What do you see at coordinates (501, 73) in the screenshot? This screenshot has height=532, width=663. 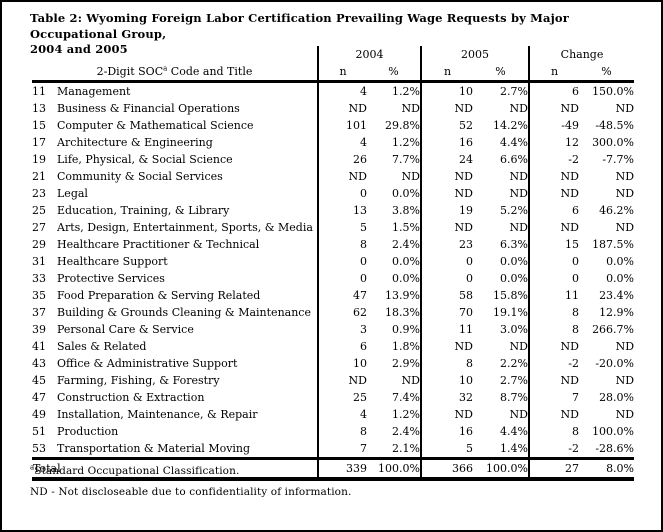 I see `header-2005-pct: %` at bounding box center [501, 73].